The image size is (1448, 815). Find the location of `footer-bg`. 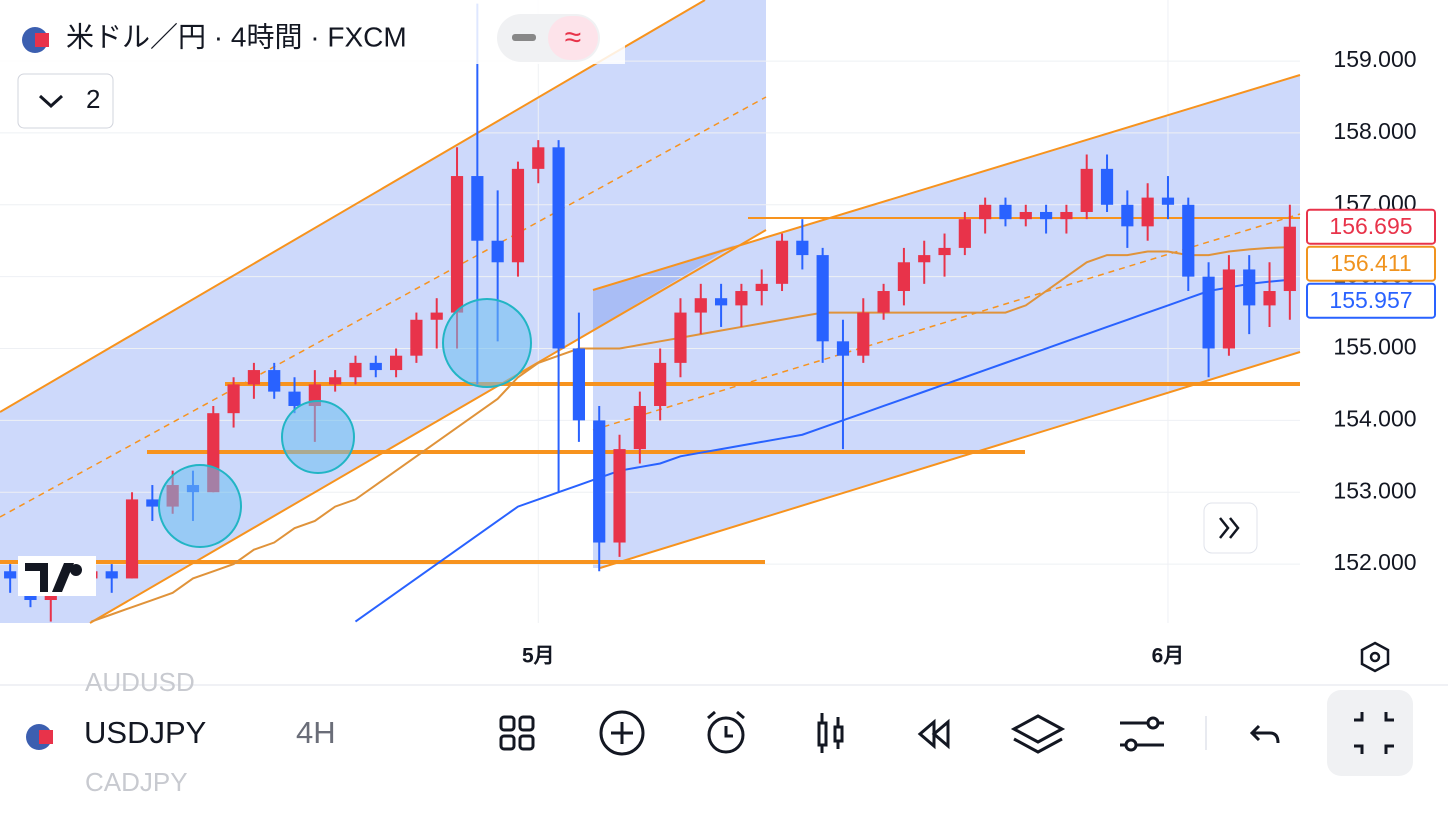

footer-bg is located at coordinates (235, 735).